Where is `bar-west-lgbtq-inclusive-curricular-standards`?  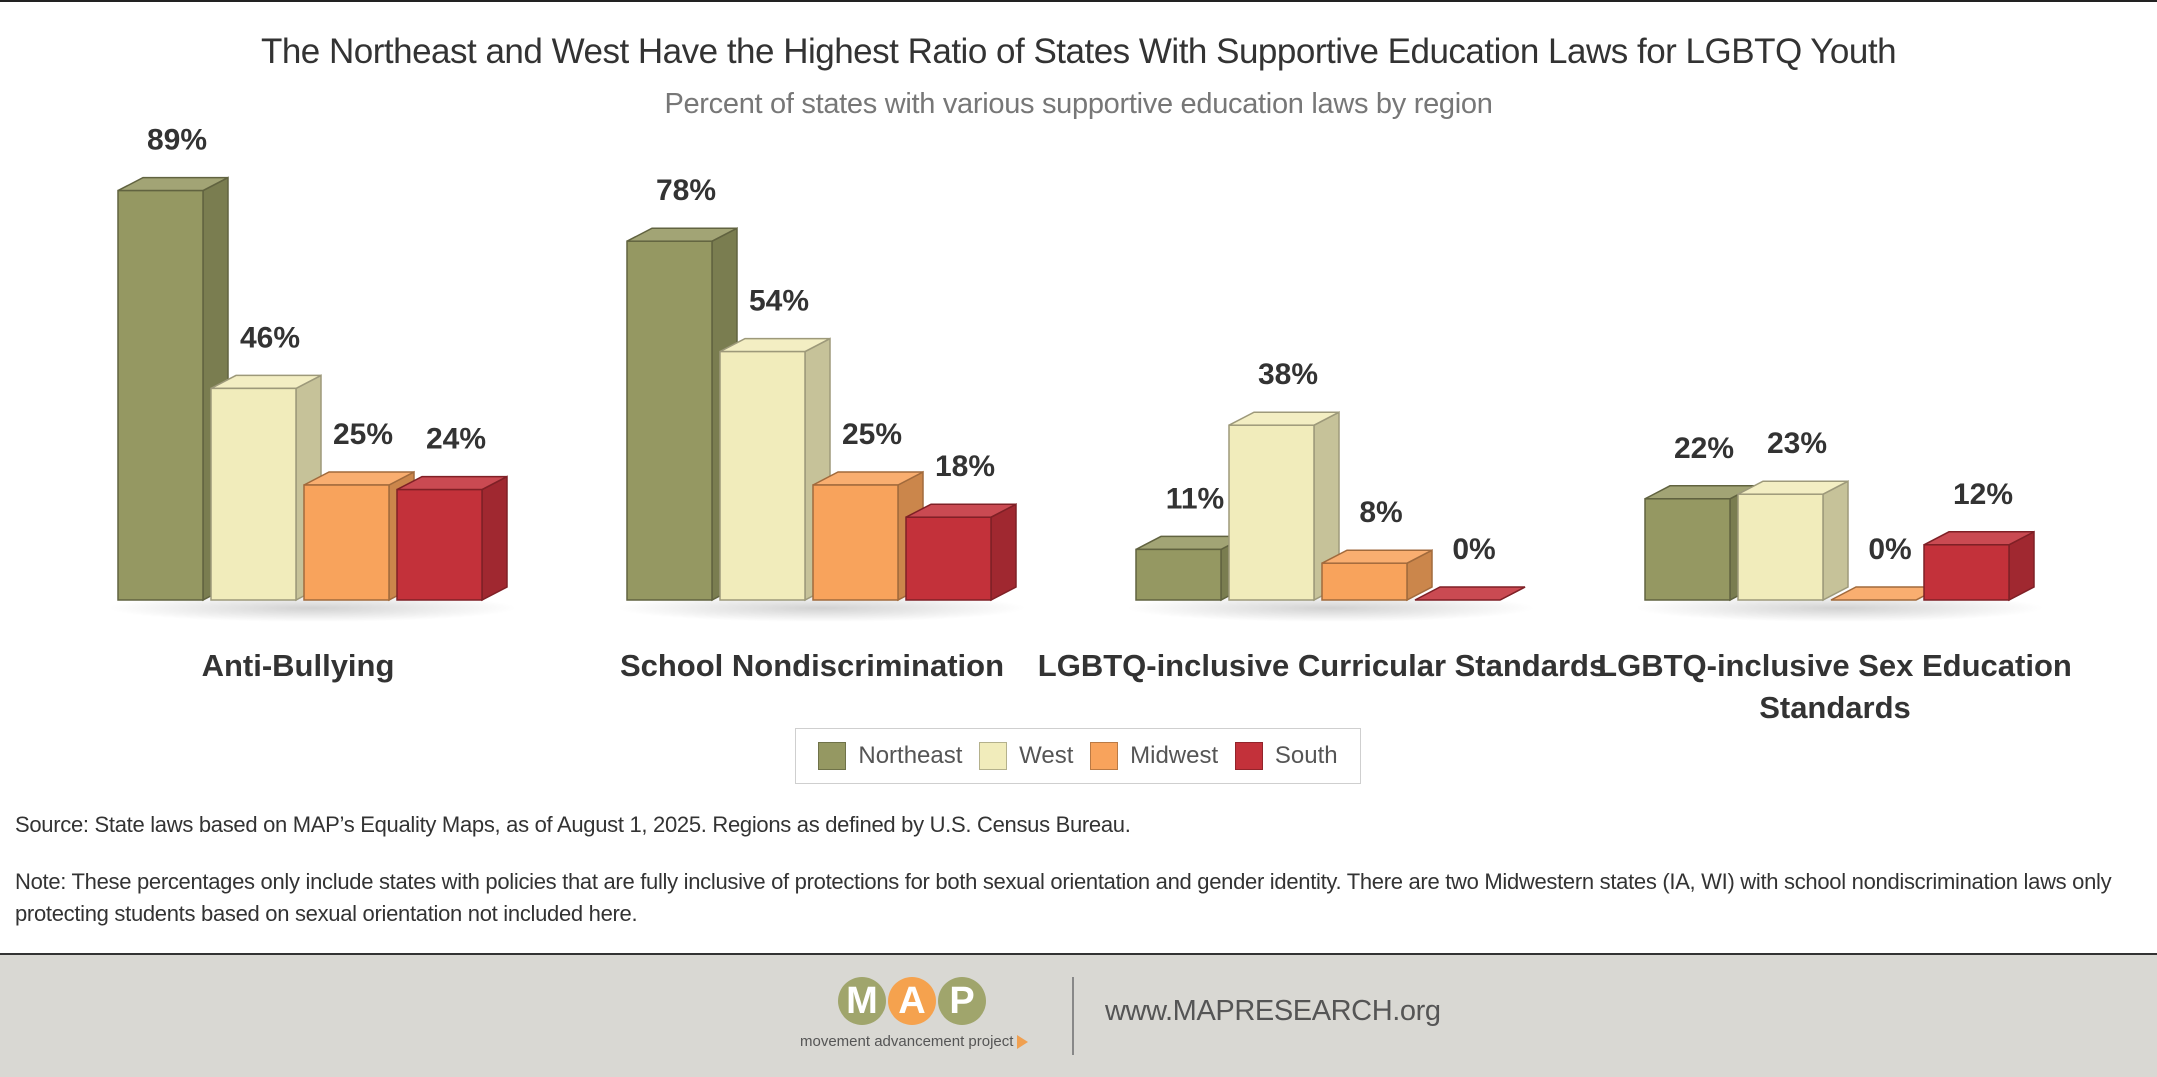 bar-west-lgbtq-inclusive-curricular-standards is located at coordinates (1284, 506).